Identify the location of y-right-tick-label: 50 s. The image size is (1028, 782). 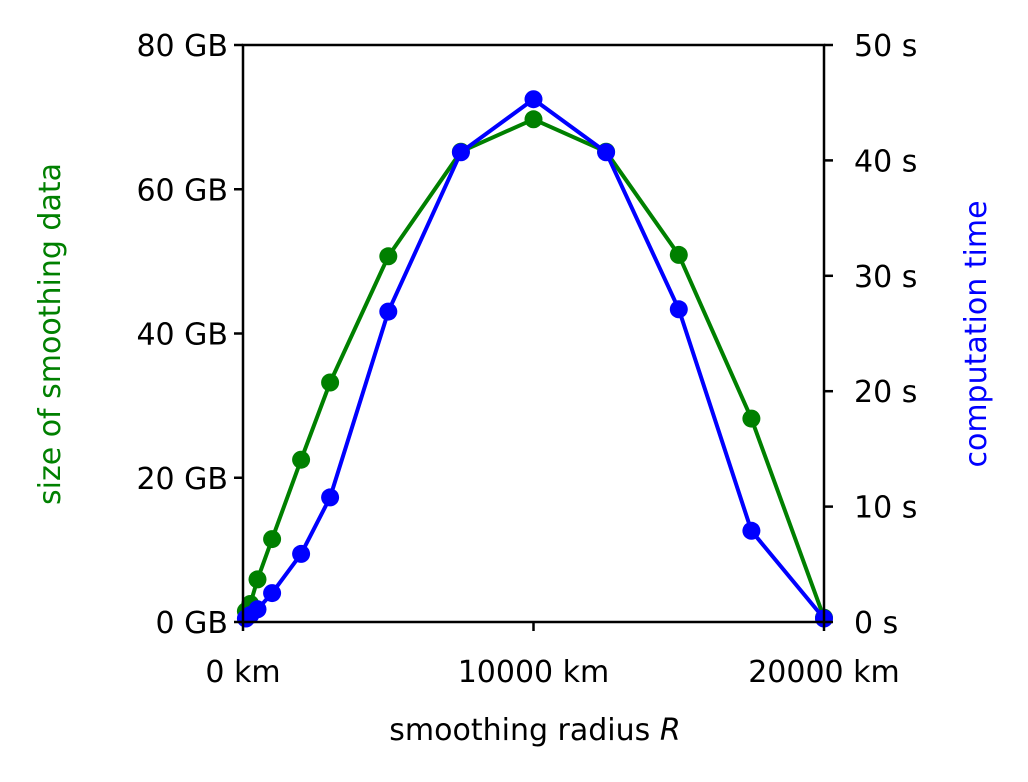
(885, 46).